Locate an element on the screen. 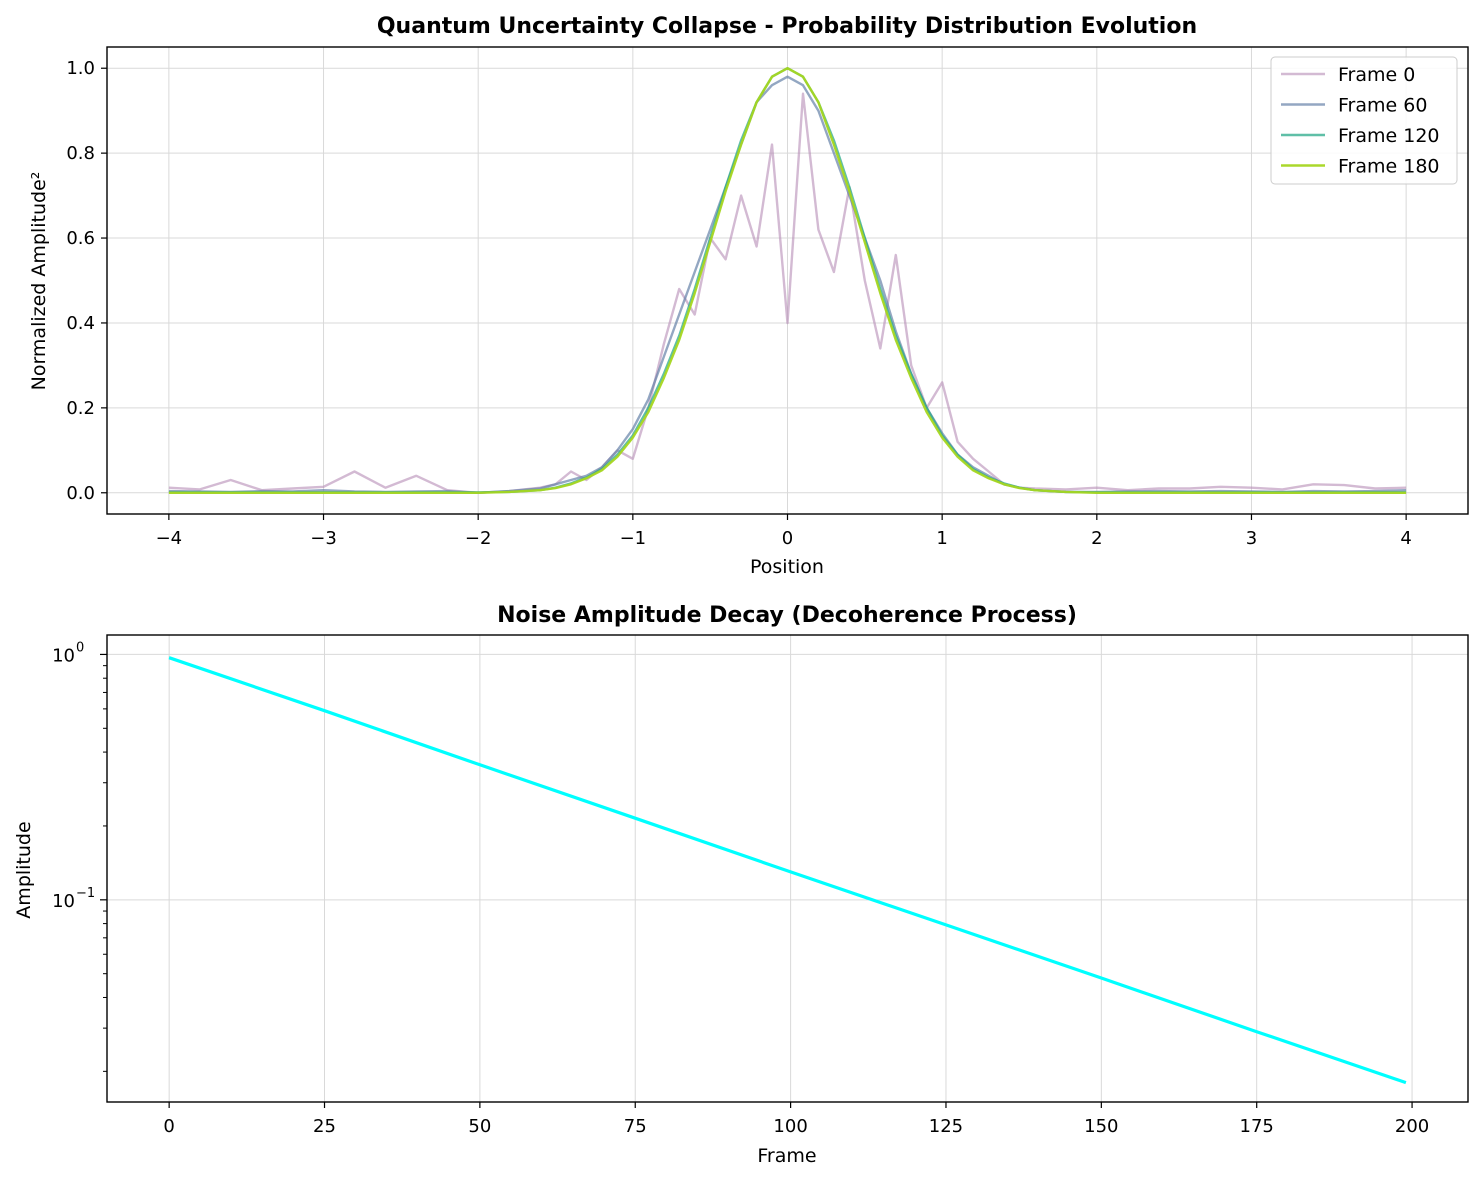 The image size is (1483, 1181). chart2-x-tick-label: 200 is located at coordinates (1412, 1126).